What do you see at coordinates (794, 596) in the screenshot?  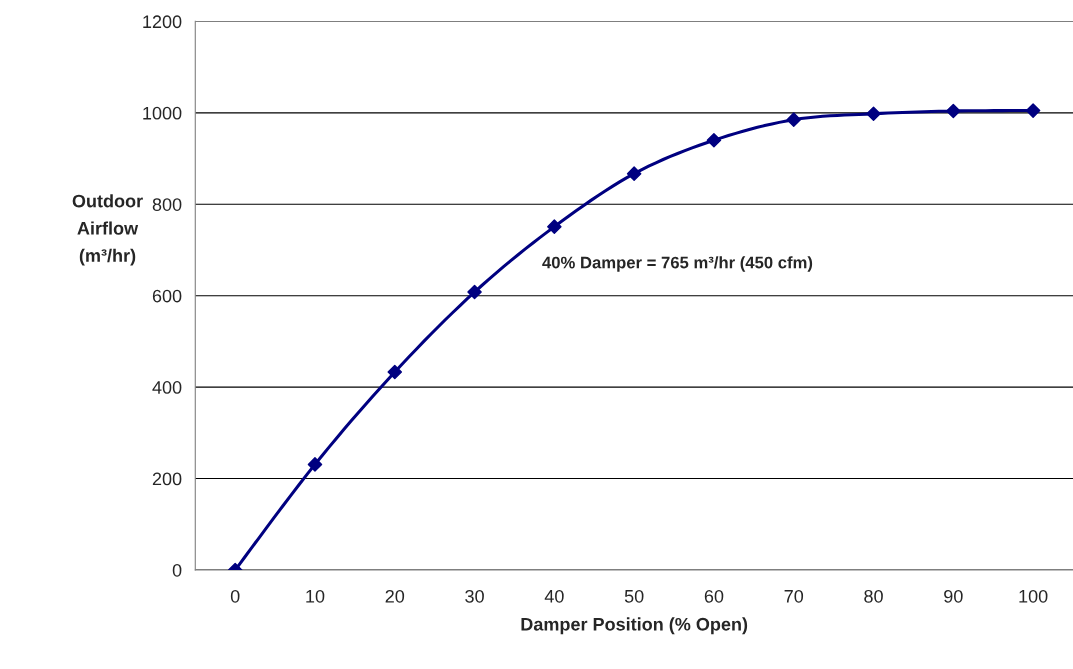 I see `x-tick-label: 70` at bounding box center [794, 596].